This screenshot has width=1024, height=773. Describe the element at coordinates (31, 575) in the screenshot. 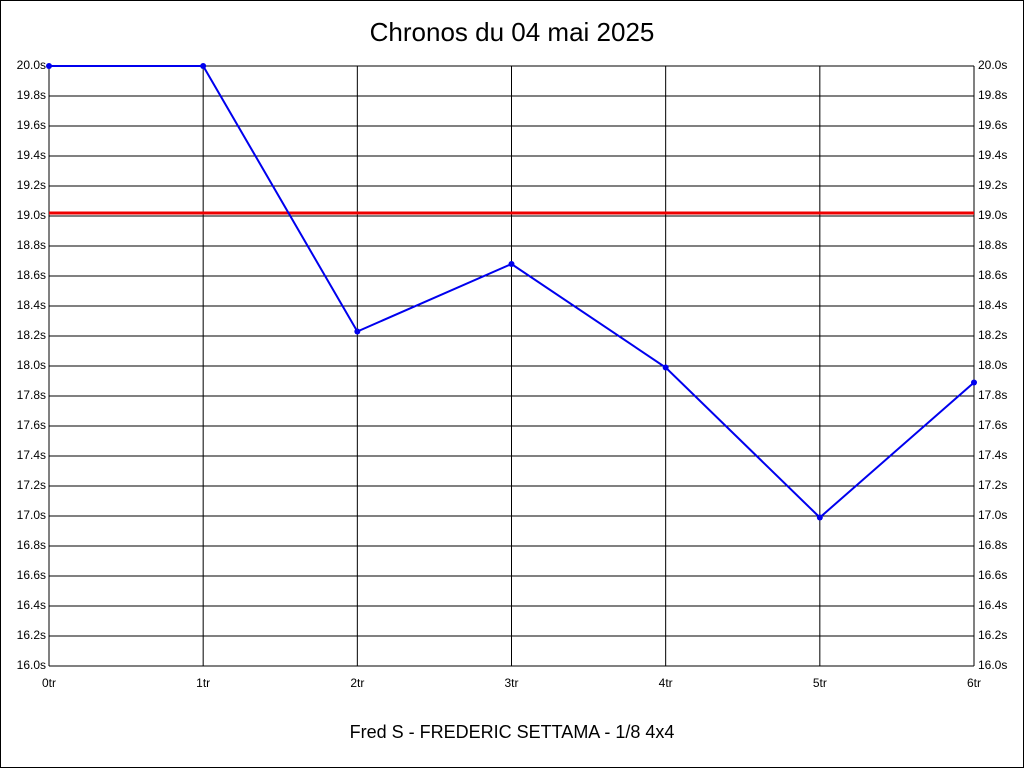

I see `y-tick-label: 16.6s` at that location.